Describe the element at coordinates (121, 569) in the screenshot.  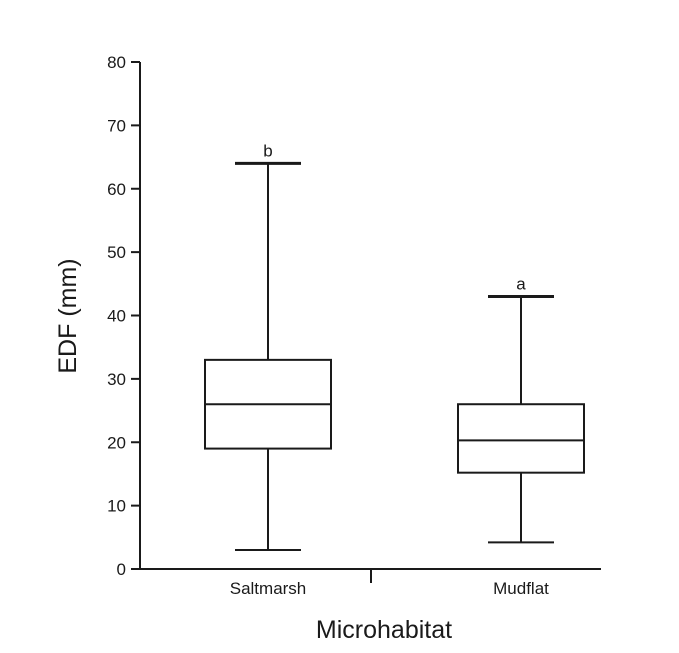
I see `y-tick-label: 0` at that location.